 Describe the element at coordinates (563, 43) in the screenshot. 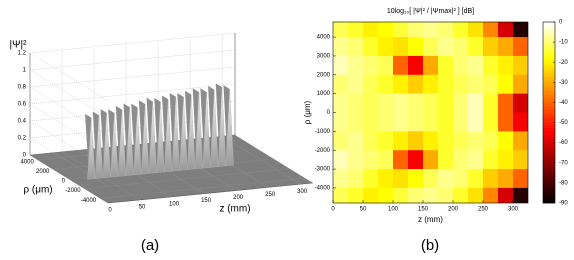

I see `colorbar-tick-label: -10` at that location.